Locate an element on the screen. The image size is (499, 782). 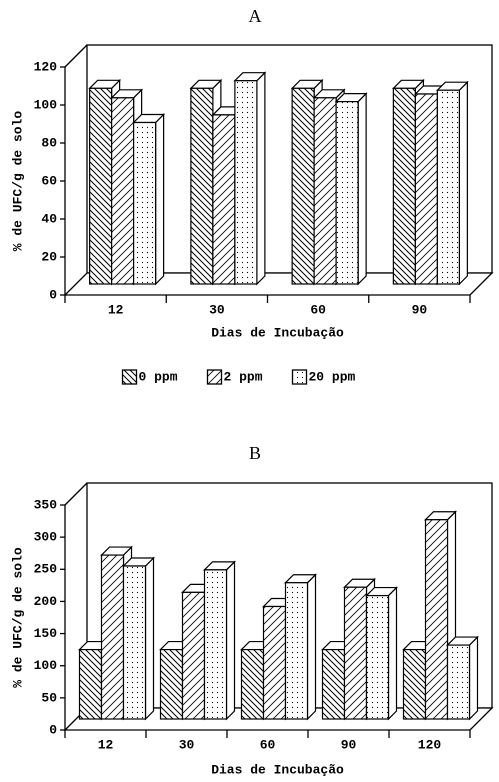
legend-label: 0 ppm is located at coordinates (158, 376).